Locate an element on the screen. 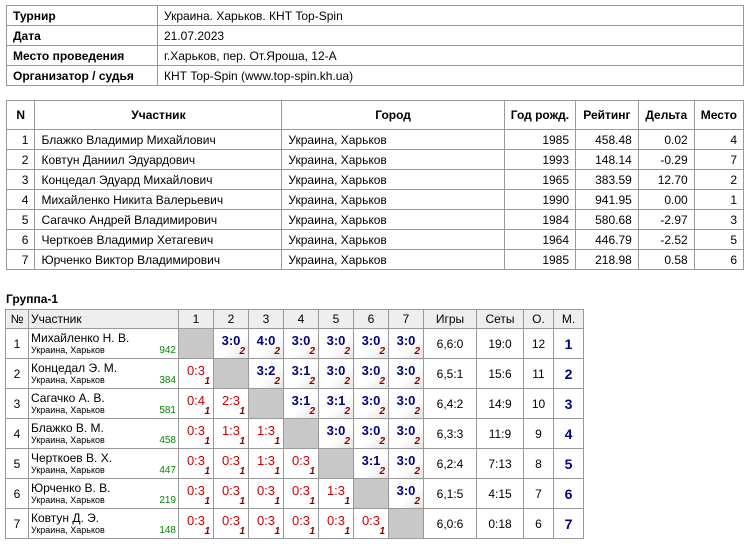 The height and width of the screenshot is (544, 750). group-title: Группа-1 is located at coordinates (32, 299).